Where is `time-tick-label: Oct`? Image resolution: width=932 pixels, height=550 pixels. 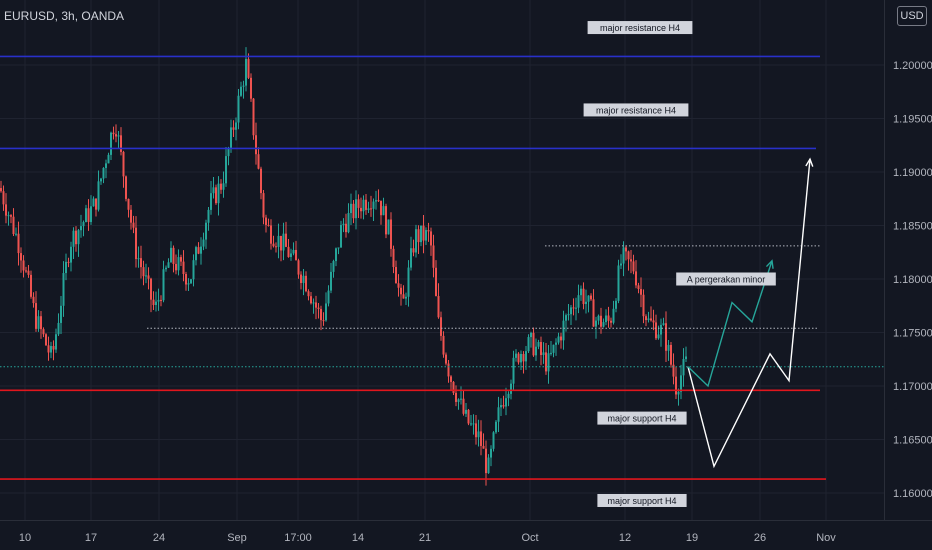
time-tick-label: Oct is located at coordinates (529, 538).